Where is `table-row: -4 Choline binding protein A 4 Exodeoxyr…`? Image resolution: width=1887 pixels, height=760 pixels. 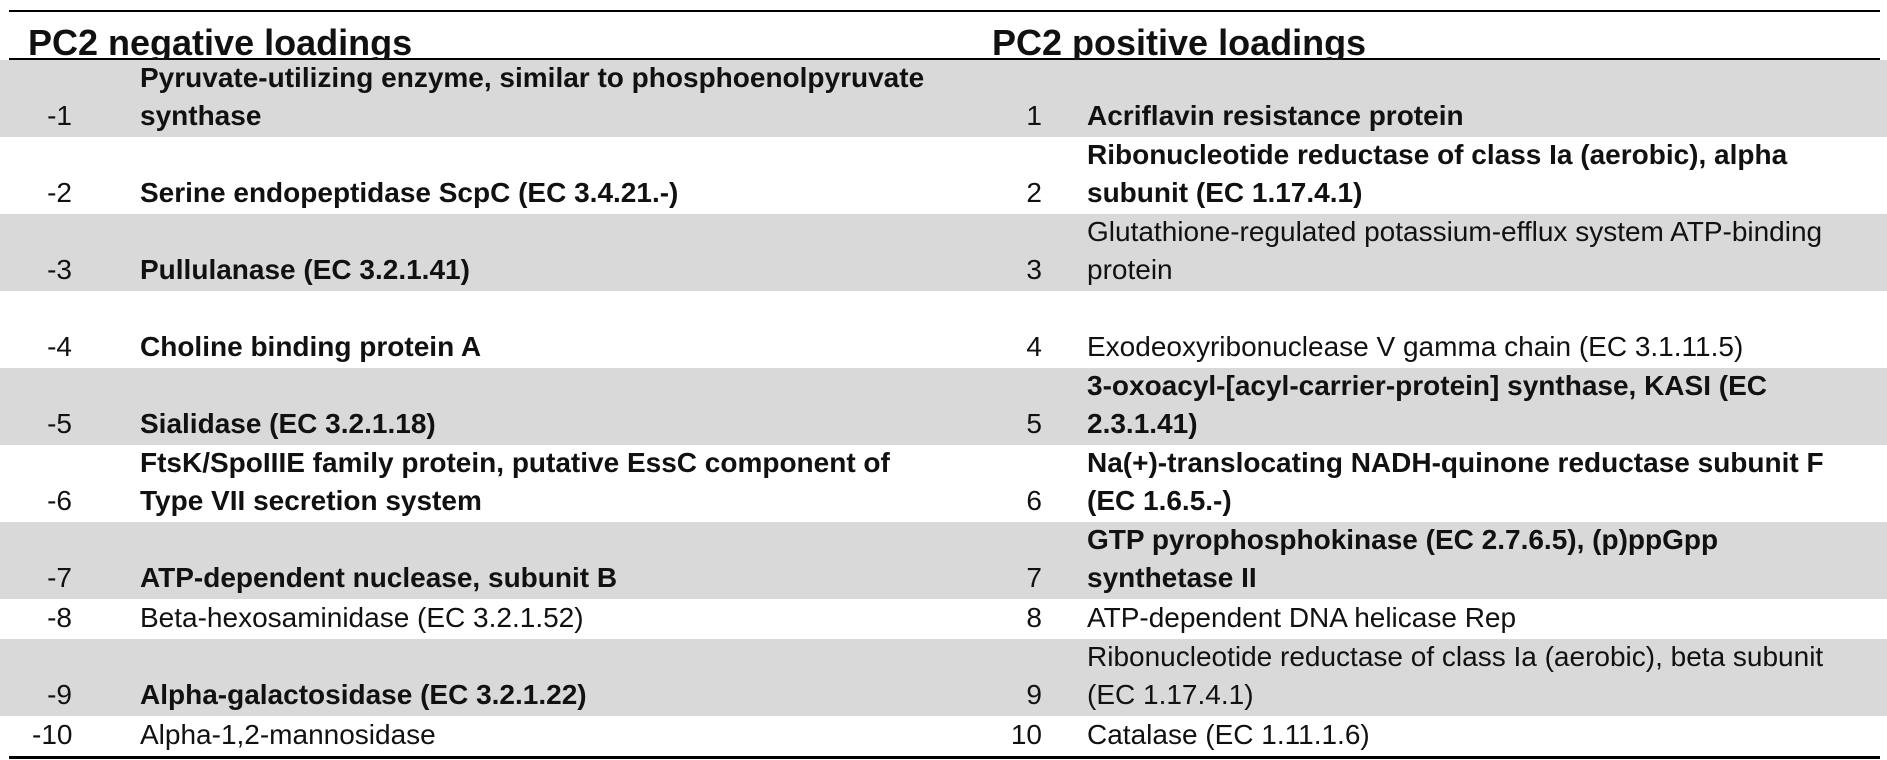 table-row: -4 Choline binding protein A 4 Exodeoxyr… is located at coordinates (943, 329).